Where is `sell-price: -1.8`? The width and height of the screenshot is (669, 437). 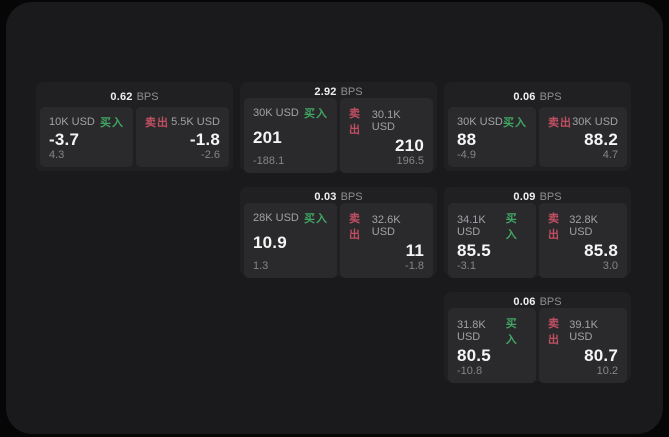 sell-price: -1.8 is located at coordinates (204, 139).